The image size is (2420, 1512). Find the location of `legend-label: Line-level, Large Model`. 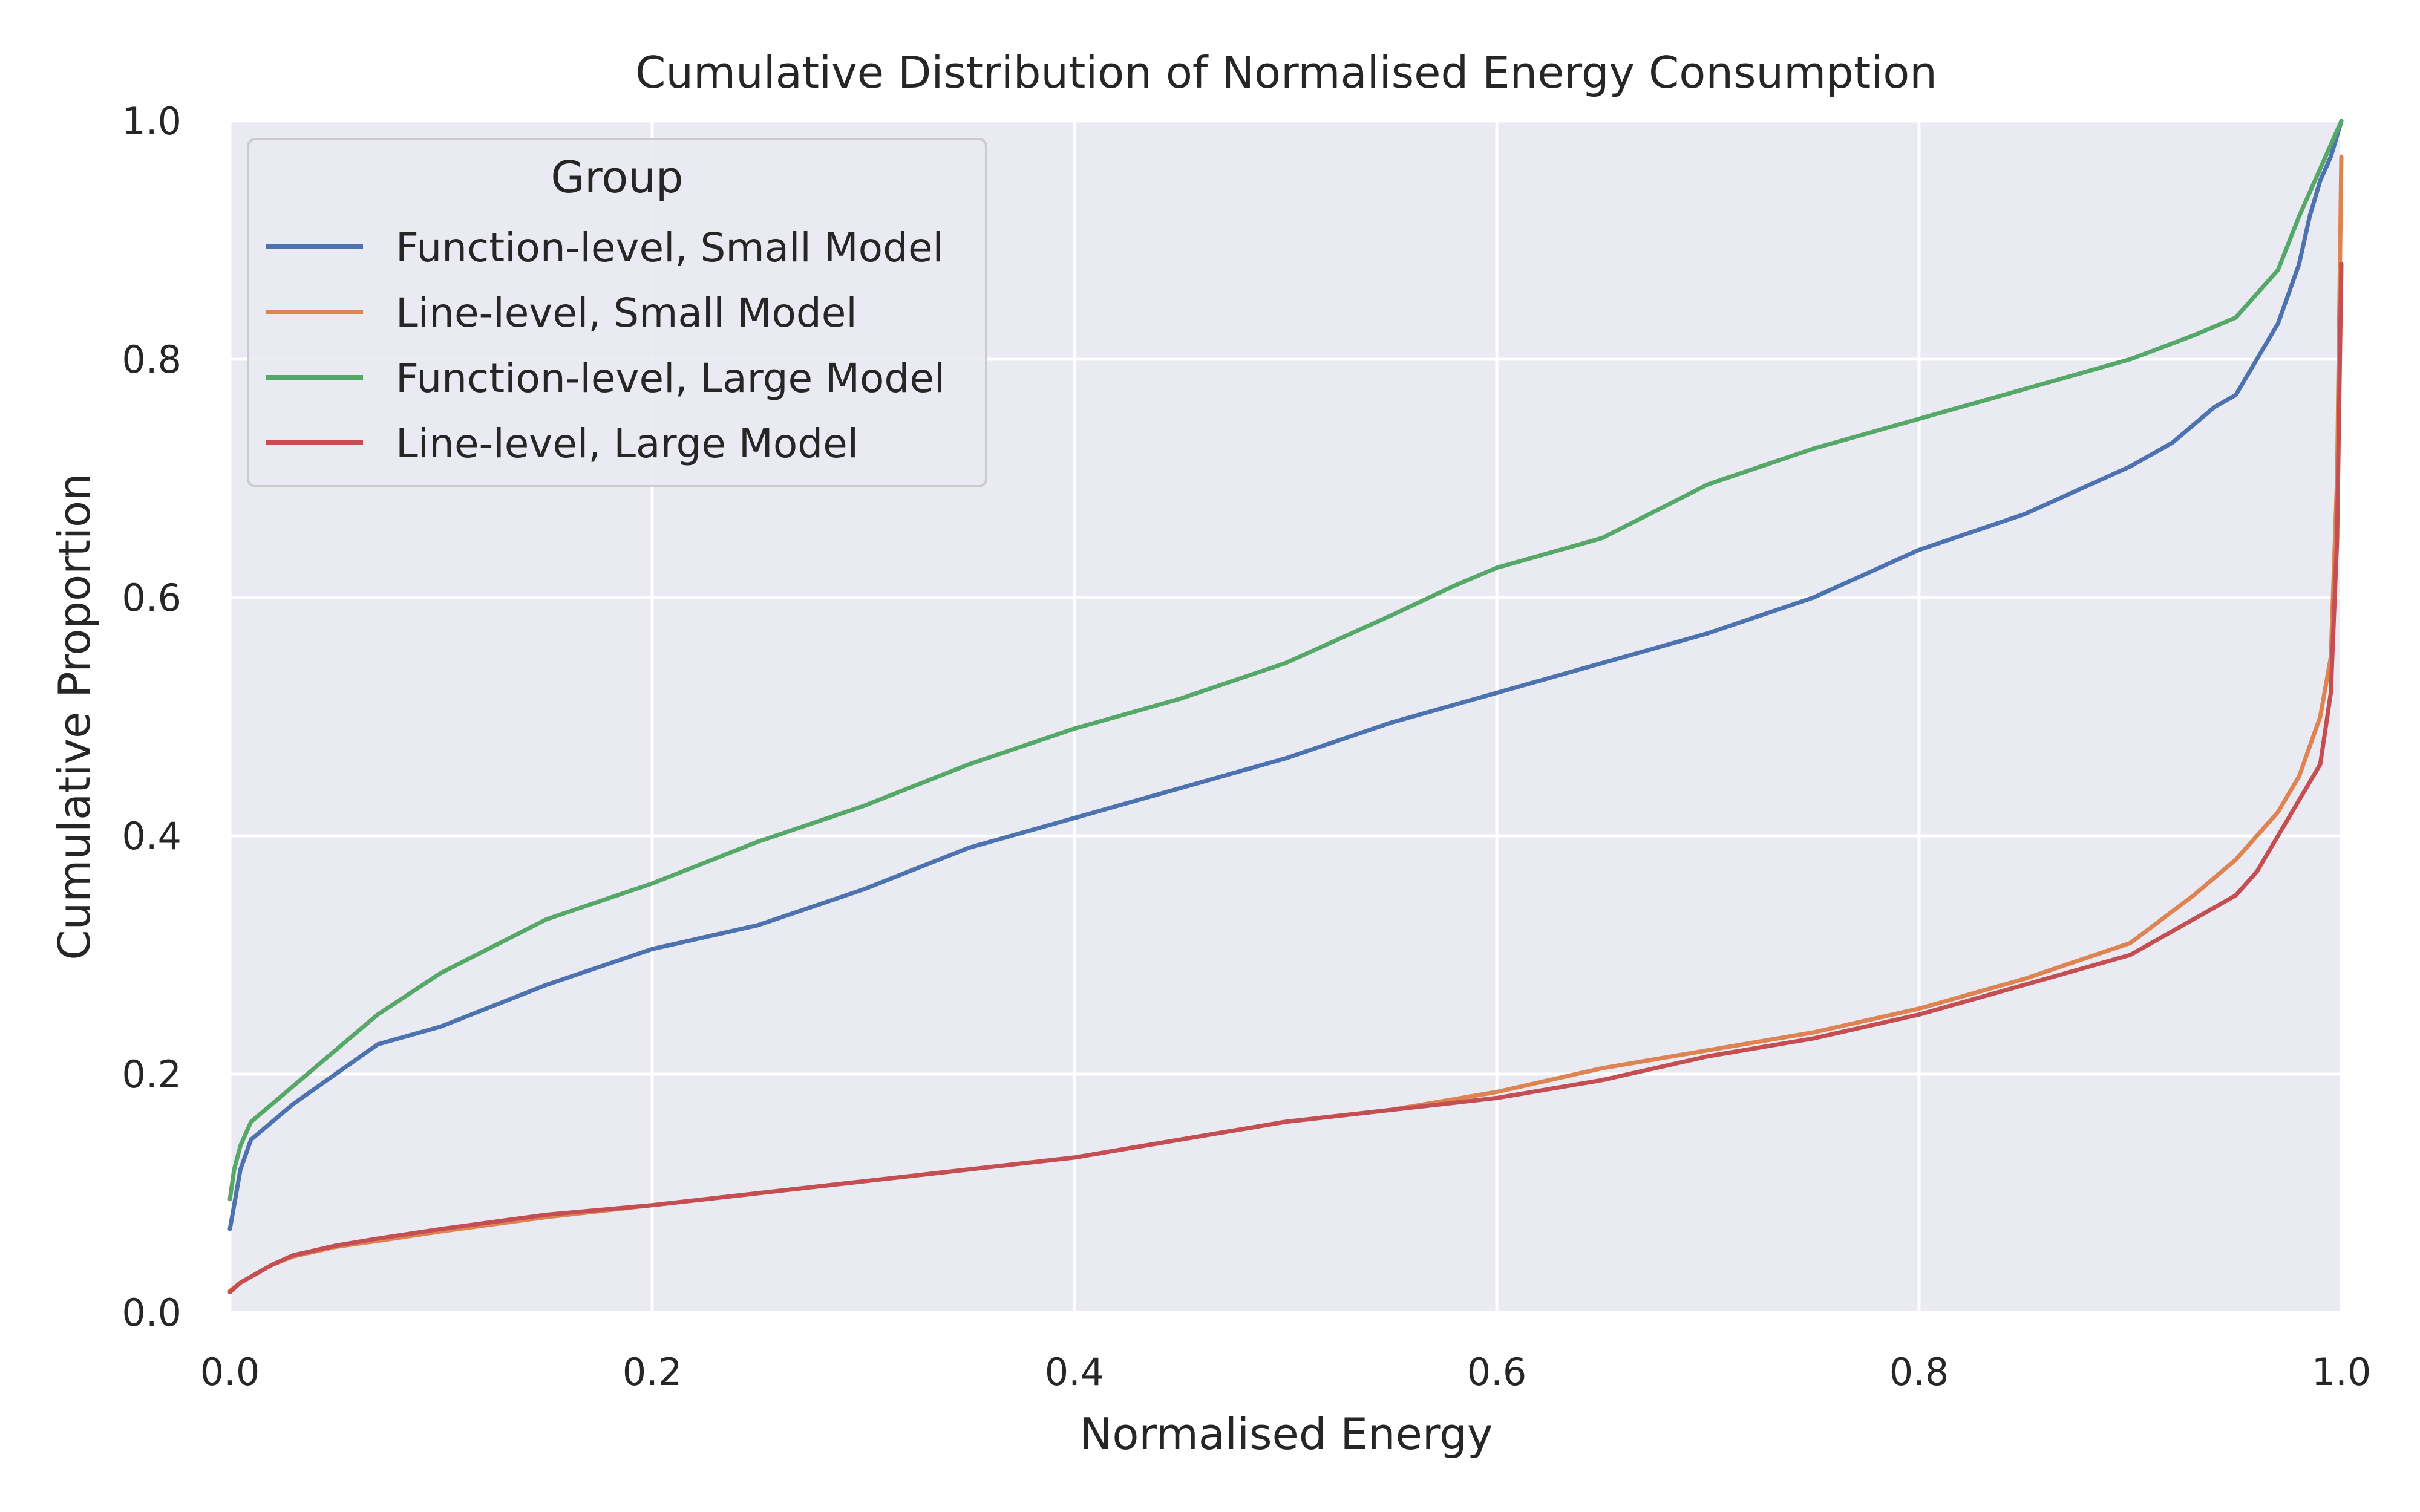

legend-label: Line-level, Large Model is located at coordinates (627, 444).